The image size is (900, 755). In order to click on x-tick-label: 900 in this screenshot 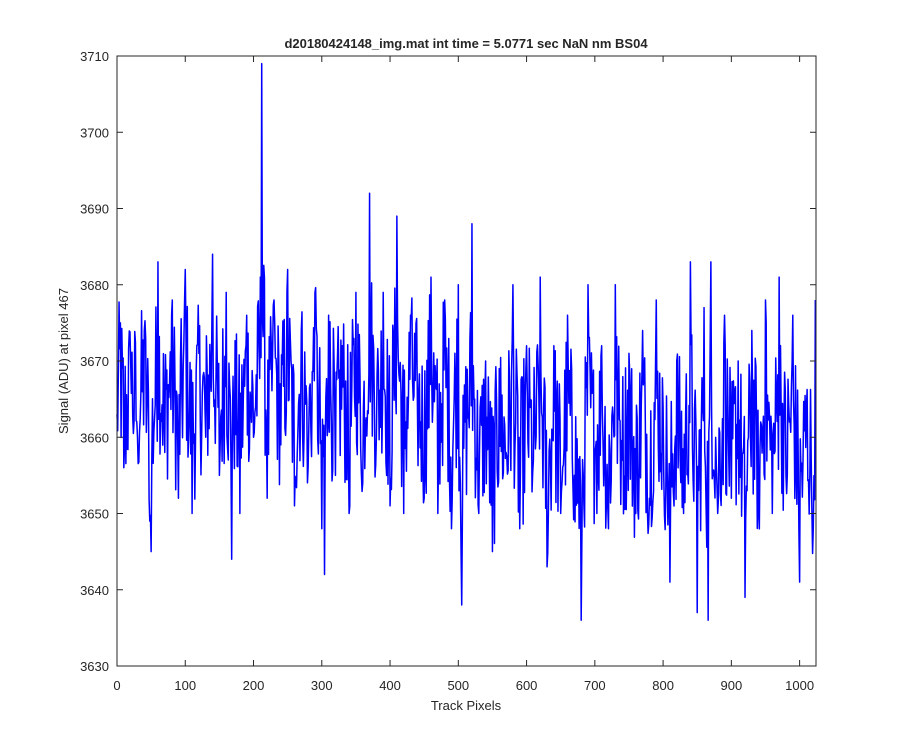, I will do `click(732, 685)`.